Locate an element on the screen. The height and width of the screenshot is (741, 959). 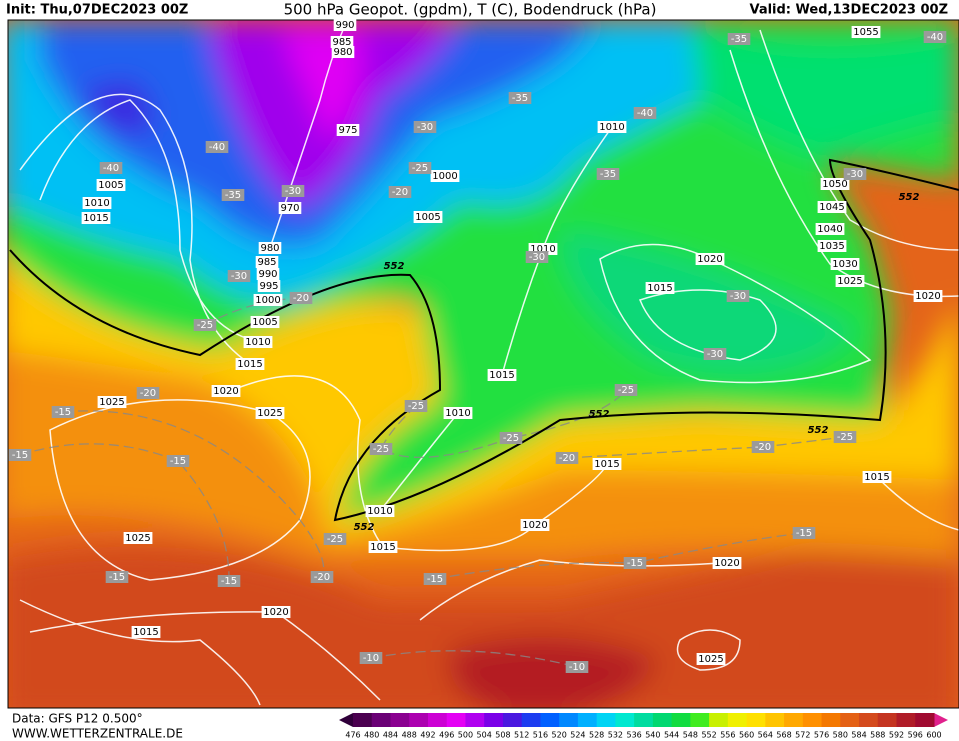
data-source: Data: GFS P12 0.500° is located at coordinates (77, 719).